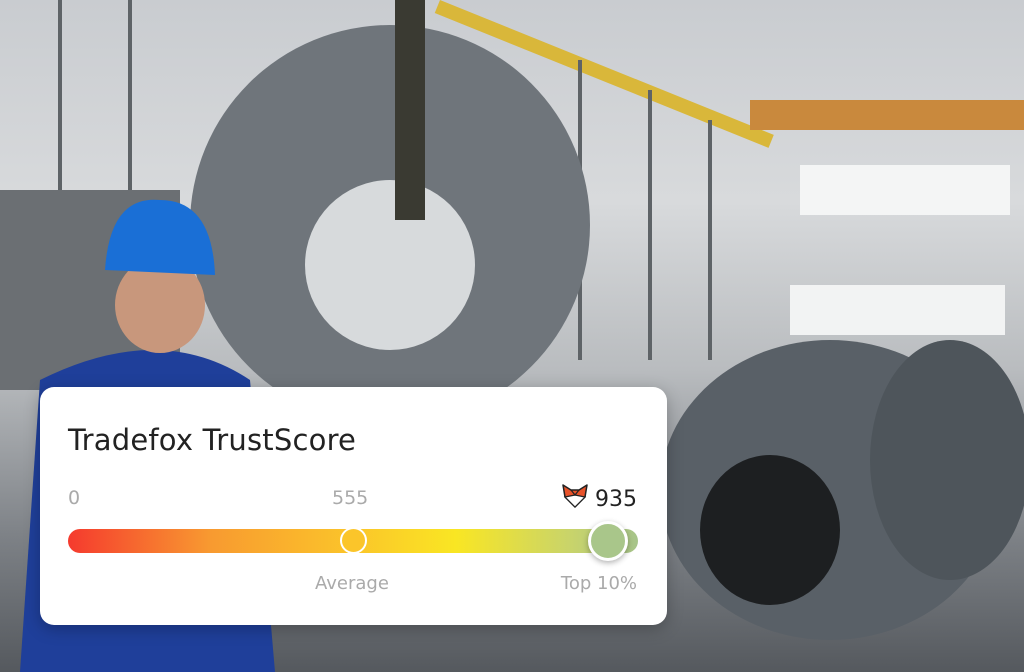 The width and height of the screenshot is (1024, 672). What do you see at coordinates (352, 583) in the screenshot?
I see `average-label: Average` at bounding box center [352, 583].